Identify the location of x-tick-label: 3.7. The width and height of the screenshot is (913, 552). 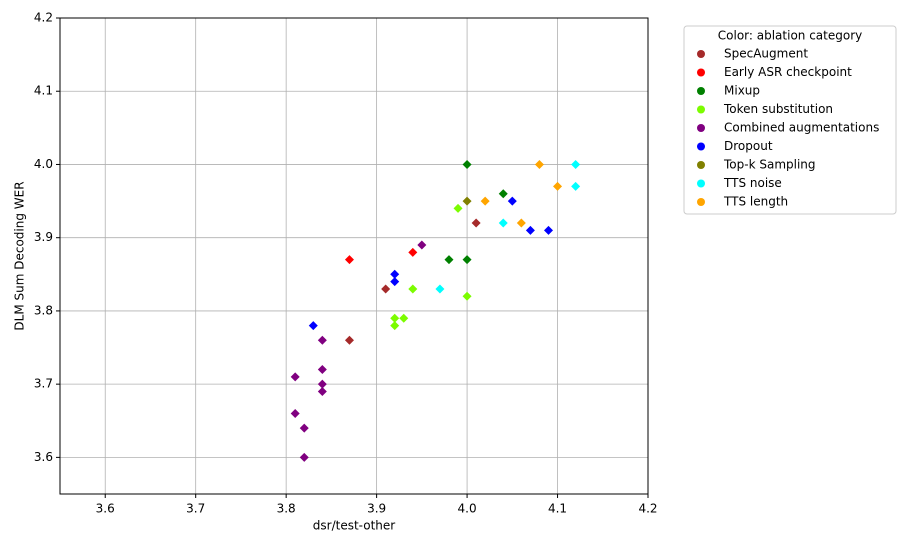
(195, 509).